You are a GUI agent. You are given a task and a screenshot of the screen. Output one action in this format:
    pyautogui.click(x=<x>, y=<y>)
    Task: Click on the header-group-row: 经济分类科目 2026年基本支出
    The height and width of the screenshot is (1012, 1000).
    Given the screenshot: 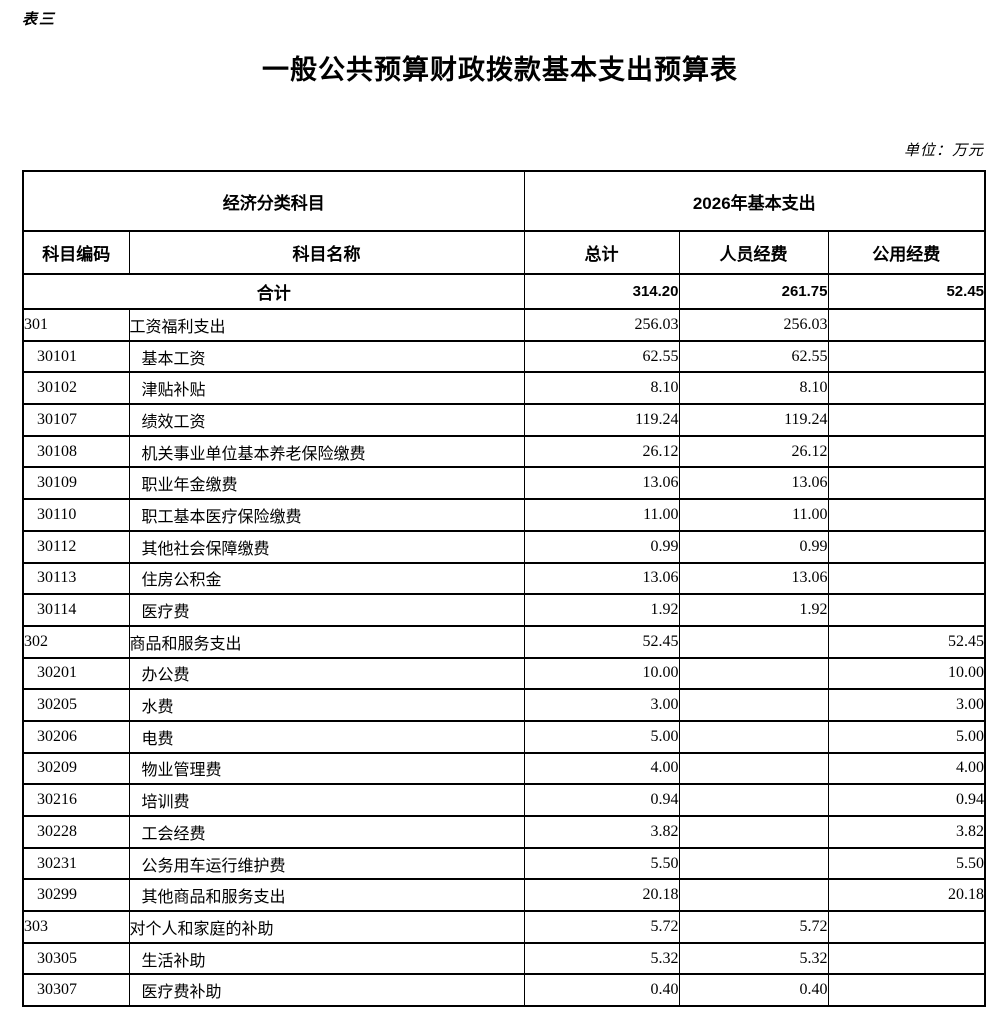 What is the action you would take?
    pyautogui.click(x=504, y=201)
    